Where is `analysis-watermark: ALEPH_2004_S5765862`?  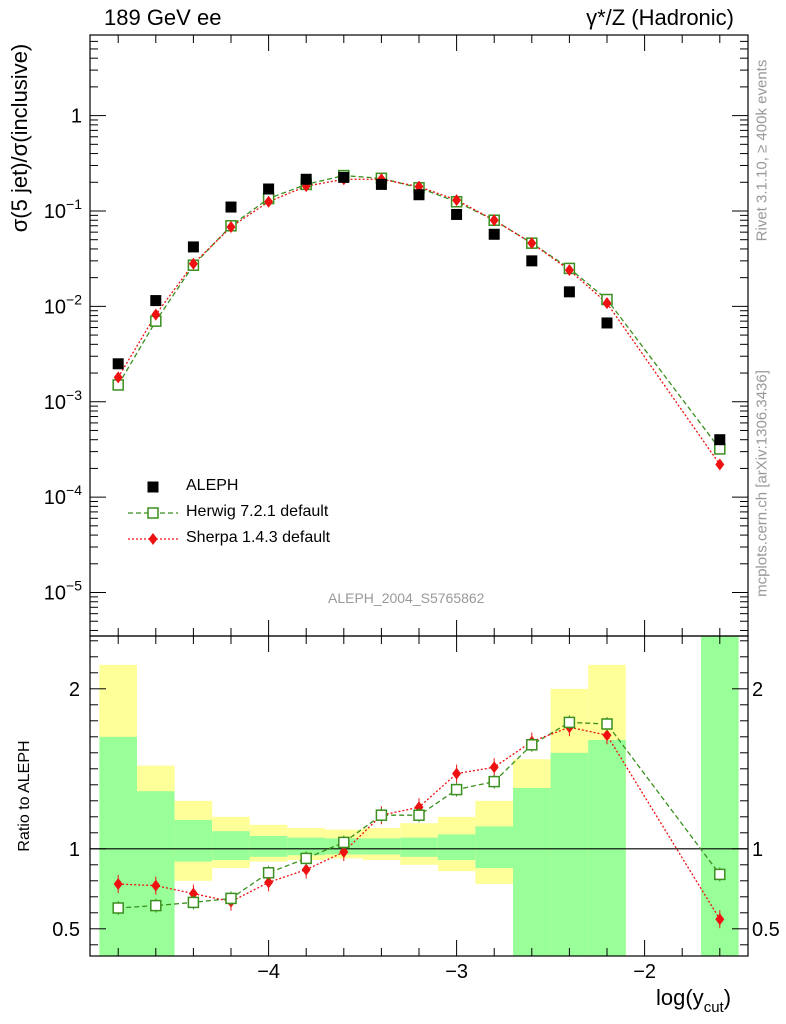 analysis-watermark: ALEPH_2004_S5765862 is located at coordinates (406, 598).